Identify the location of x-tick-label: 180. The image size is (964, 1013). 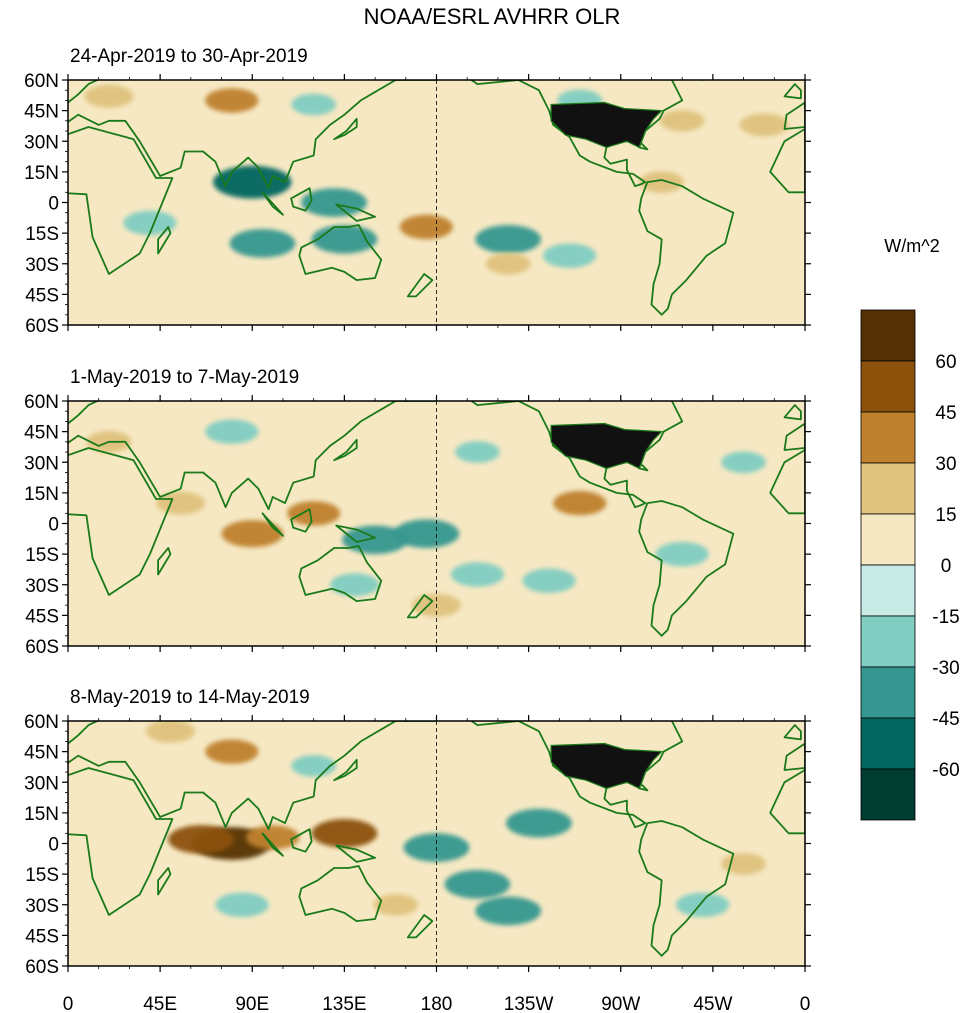
(437, 1003).